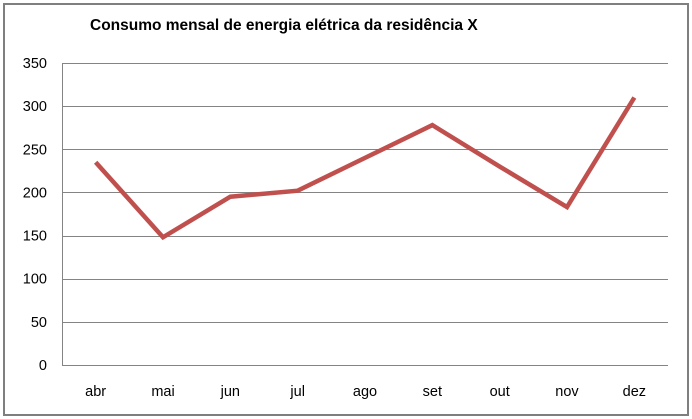 The width and height of the screenshot is (692, 419). What do you see at coordinates (634, 392) in the screenshot?
I see `x-tick-label: dez` at bounding box center [634, 392].